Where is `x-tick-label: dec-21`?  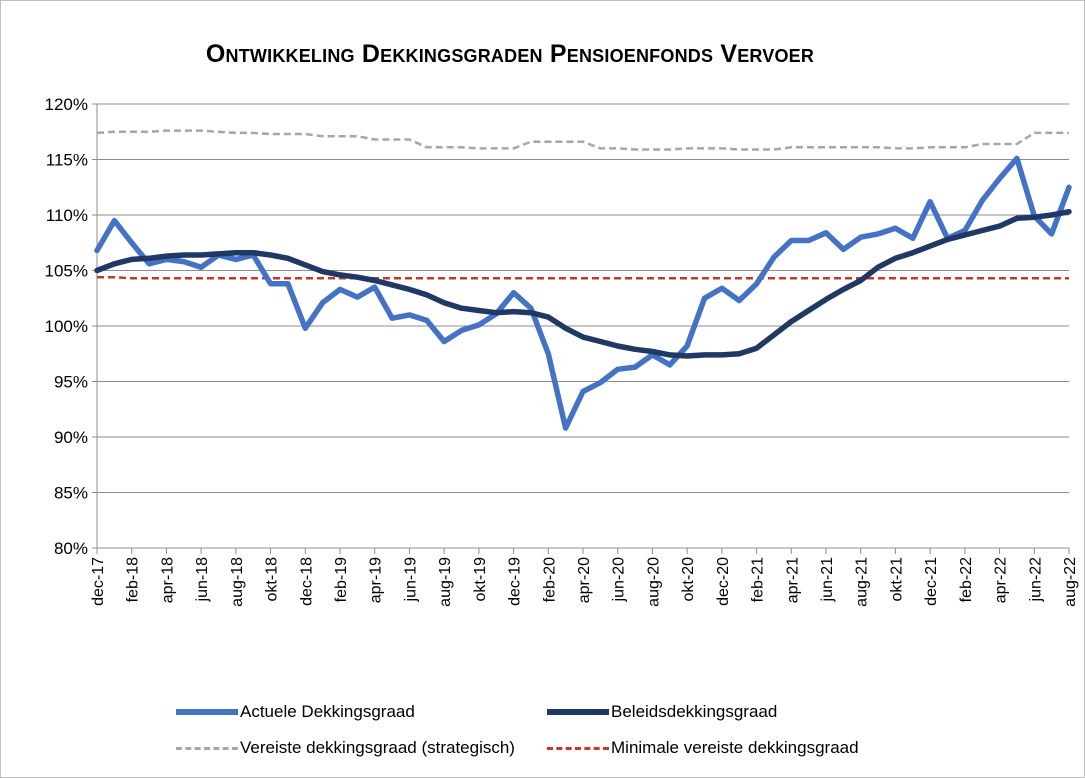
x-tick-label: dec-21 is located at coordinates (931, 581).